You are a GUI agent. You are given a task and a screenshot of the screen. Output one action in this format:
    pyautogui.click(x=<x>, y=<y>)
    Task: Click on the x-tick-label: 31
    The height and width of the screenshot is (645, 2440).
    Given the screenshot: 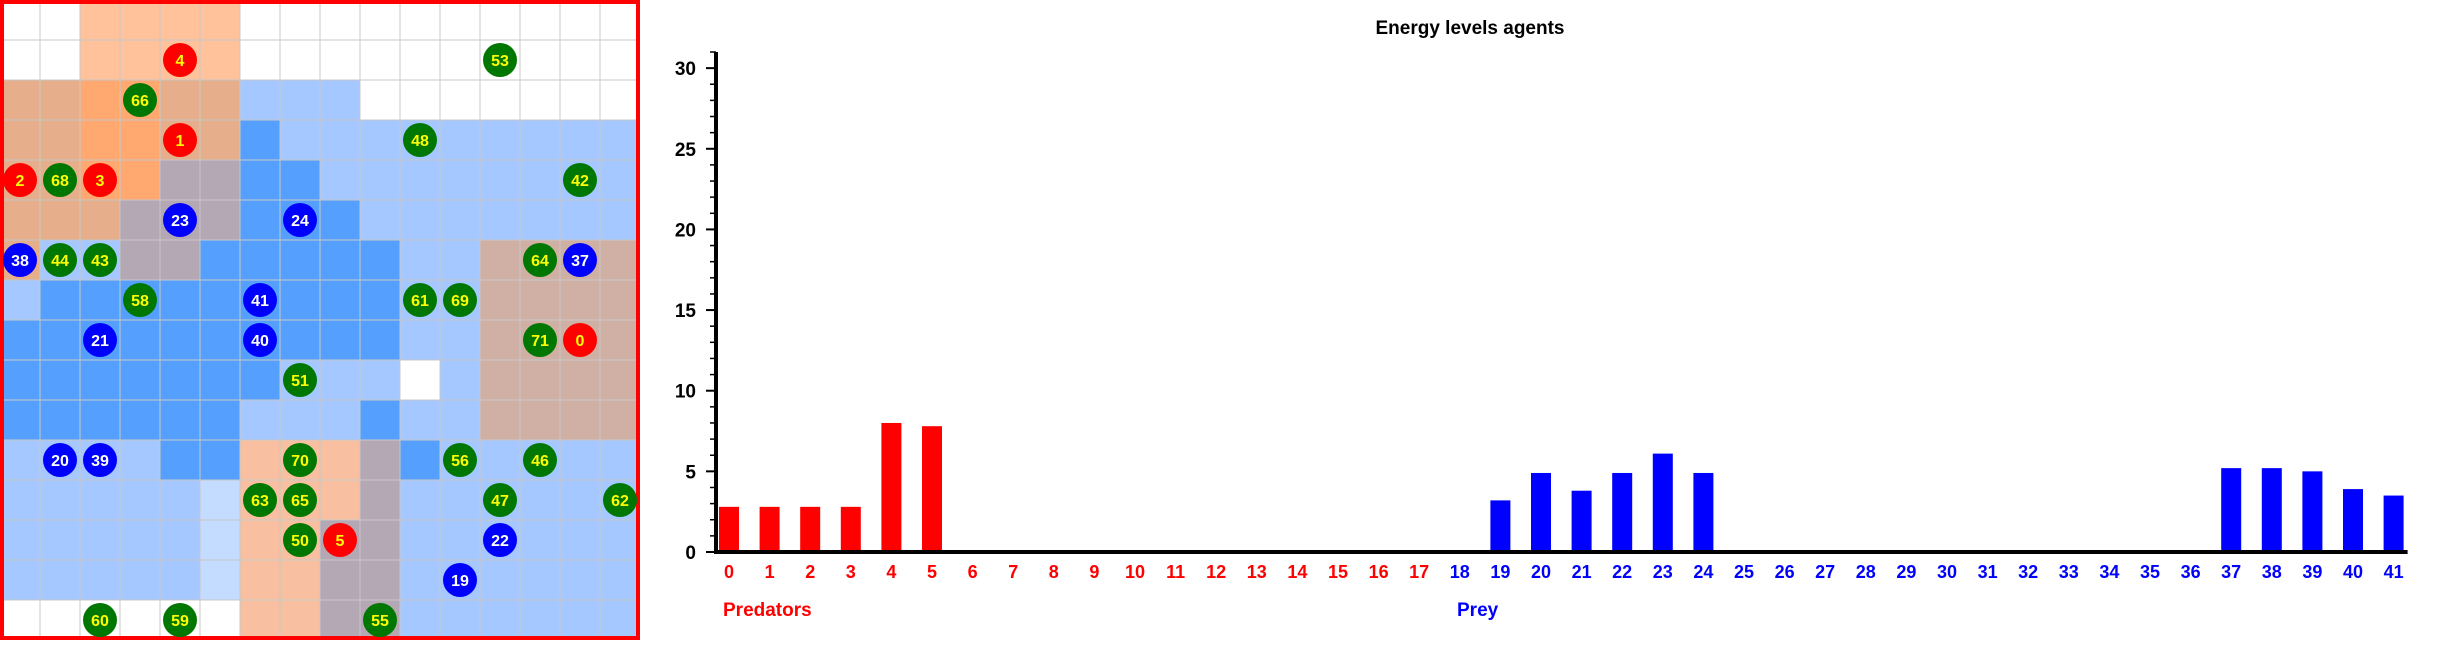 What is the action you would take?
    pyautogui.click(x=1988, y=572)
    